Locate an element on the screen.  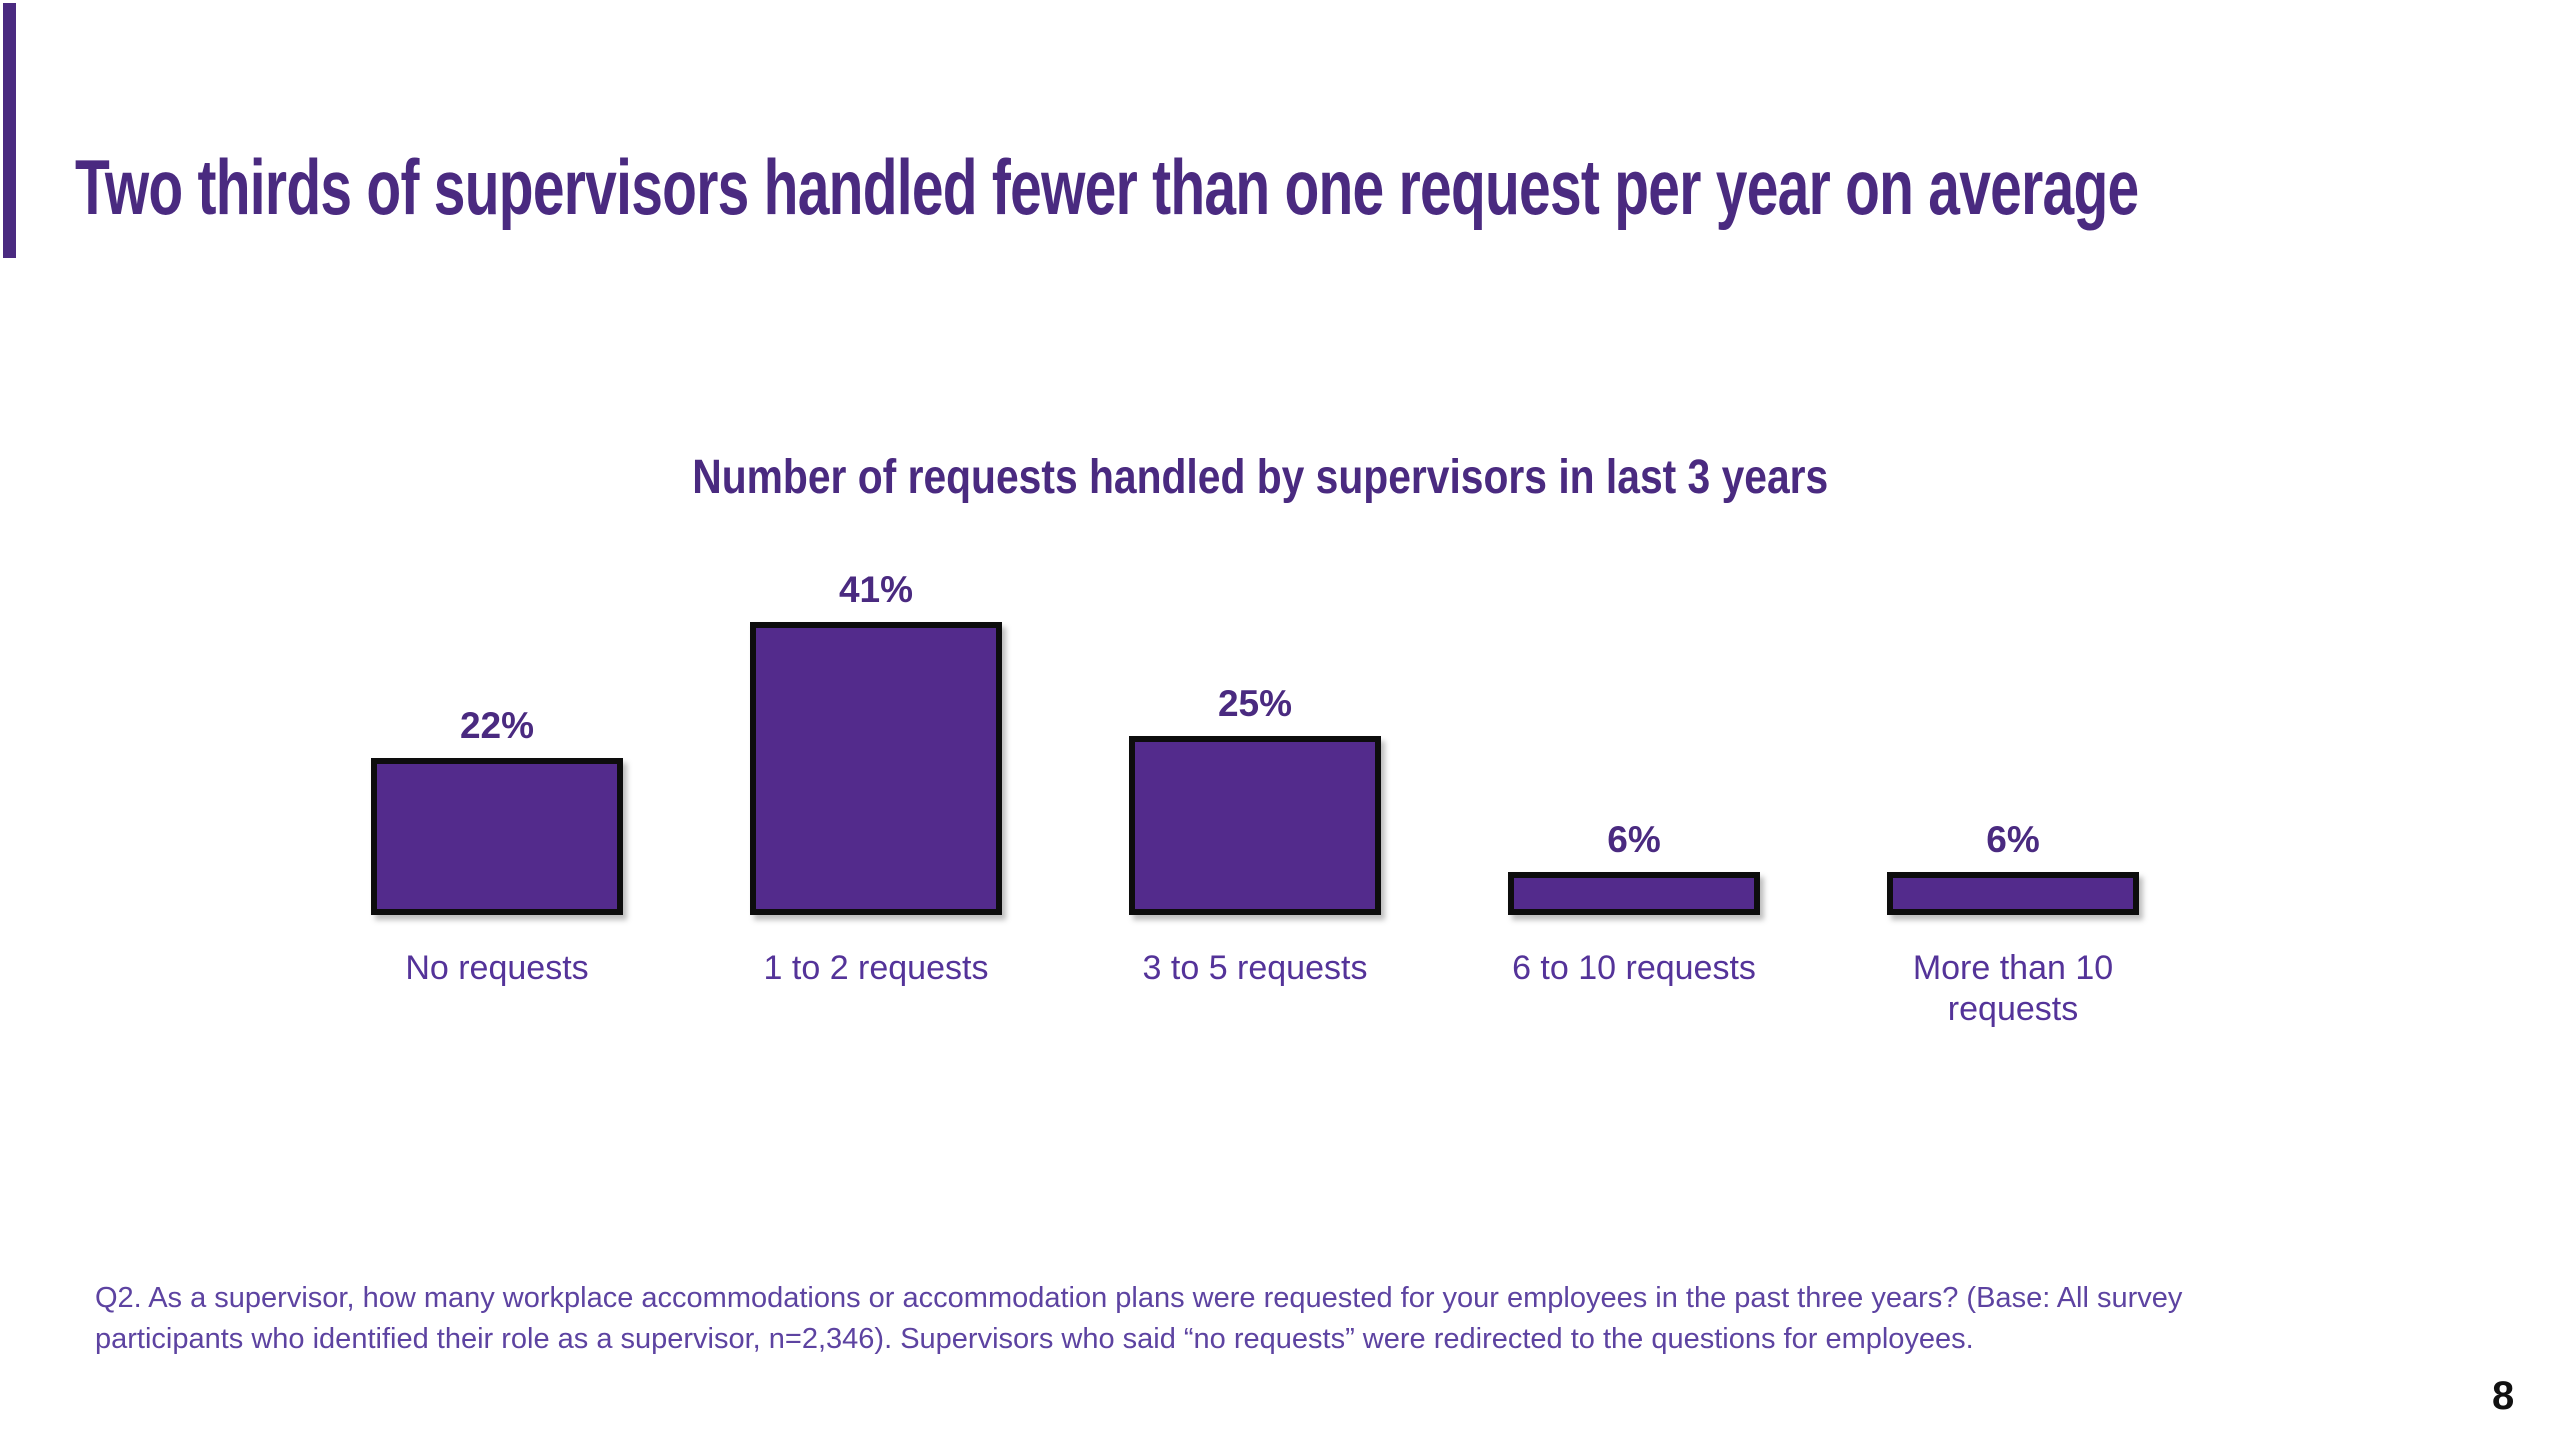
bar-category-label: 6 to 10 requests is located at coordinates (1634, 968).